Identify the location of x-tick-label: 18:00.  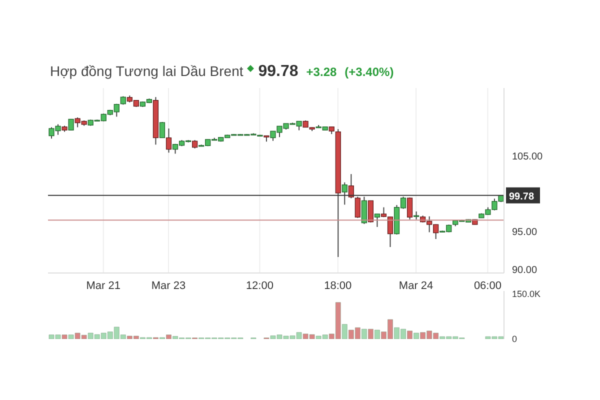
(338, 286).